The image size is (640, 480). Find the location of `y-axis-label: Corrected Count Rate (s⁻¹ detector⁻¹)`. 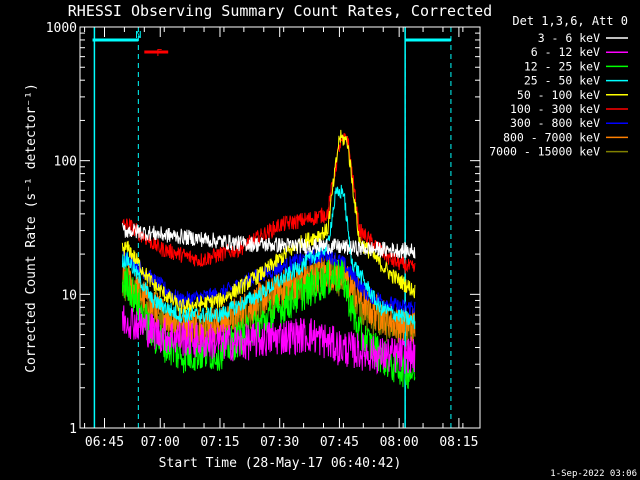

y-axis-label: Corrected Count Rate (s⁻¹ detector⁻¹) is located at coordinates (31, 228).